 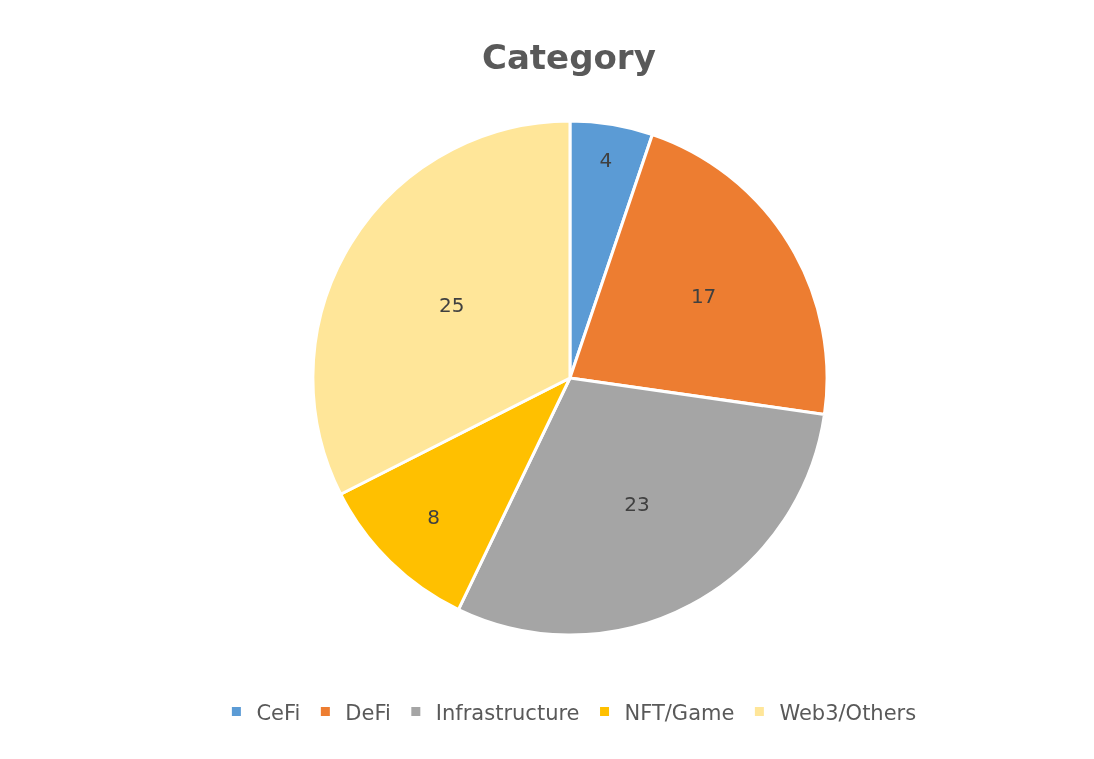 What do you see at coordinates (434, 517) in the screenshot?
I see `data-label: 8` at bounding box center [434, 517].